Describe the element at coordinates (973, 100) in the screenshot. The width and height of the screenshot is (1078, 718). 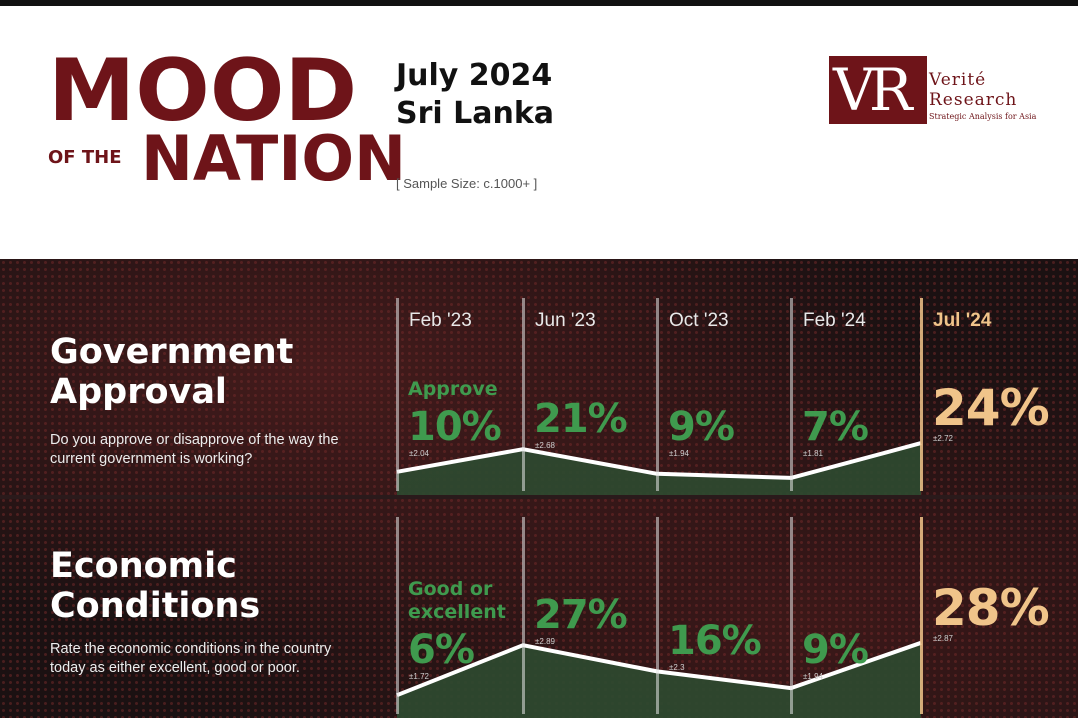
I see `logo-text-research: Research` at that location.